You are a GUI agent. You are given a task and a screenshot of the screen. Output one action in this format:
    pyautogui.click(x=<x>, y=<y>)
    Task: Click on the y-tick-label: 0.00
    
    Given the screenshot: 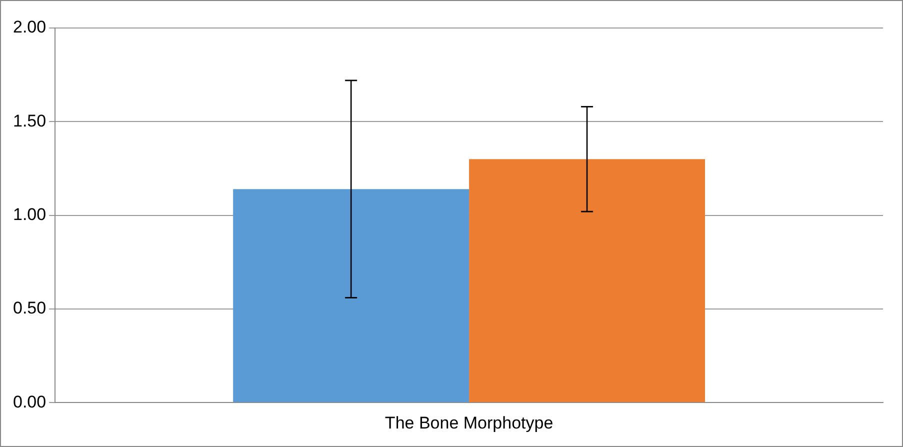 What is the action you would take?
    pyautogui.click(x=29, y=402)
    